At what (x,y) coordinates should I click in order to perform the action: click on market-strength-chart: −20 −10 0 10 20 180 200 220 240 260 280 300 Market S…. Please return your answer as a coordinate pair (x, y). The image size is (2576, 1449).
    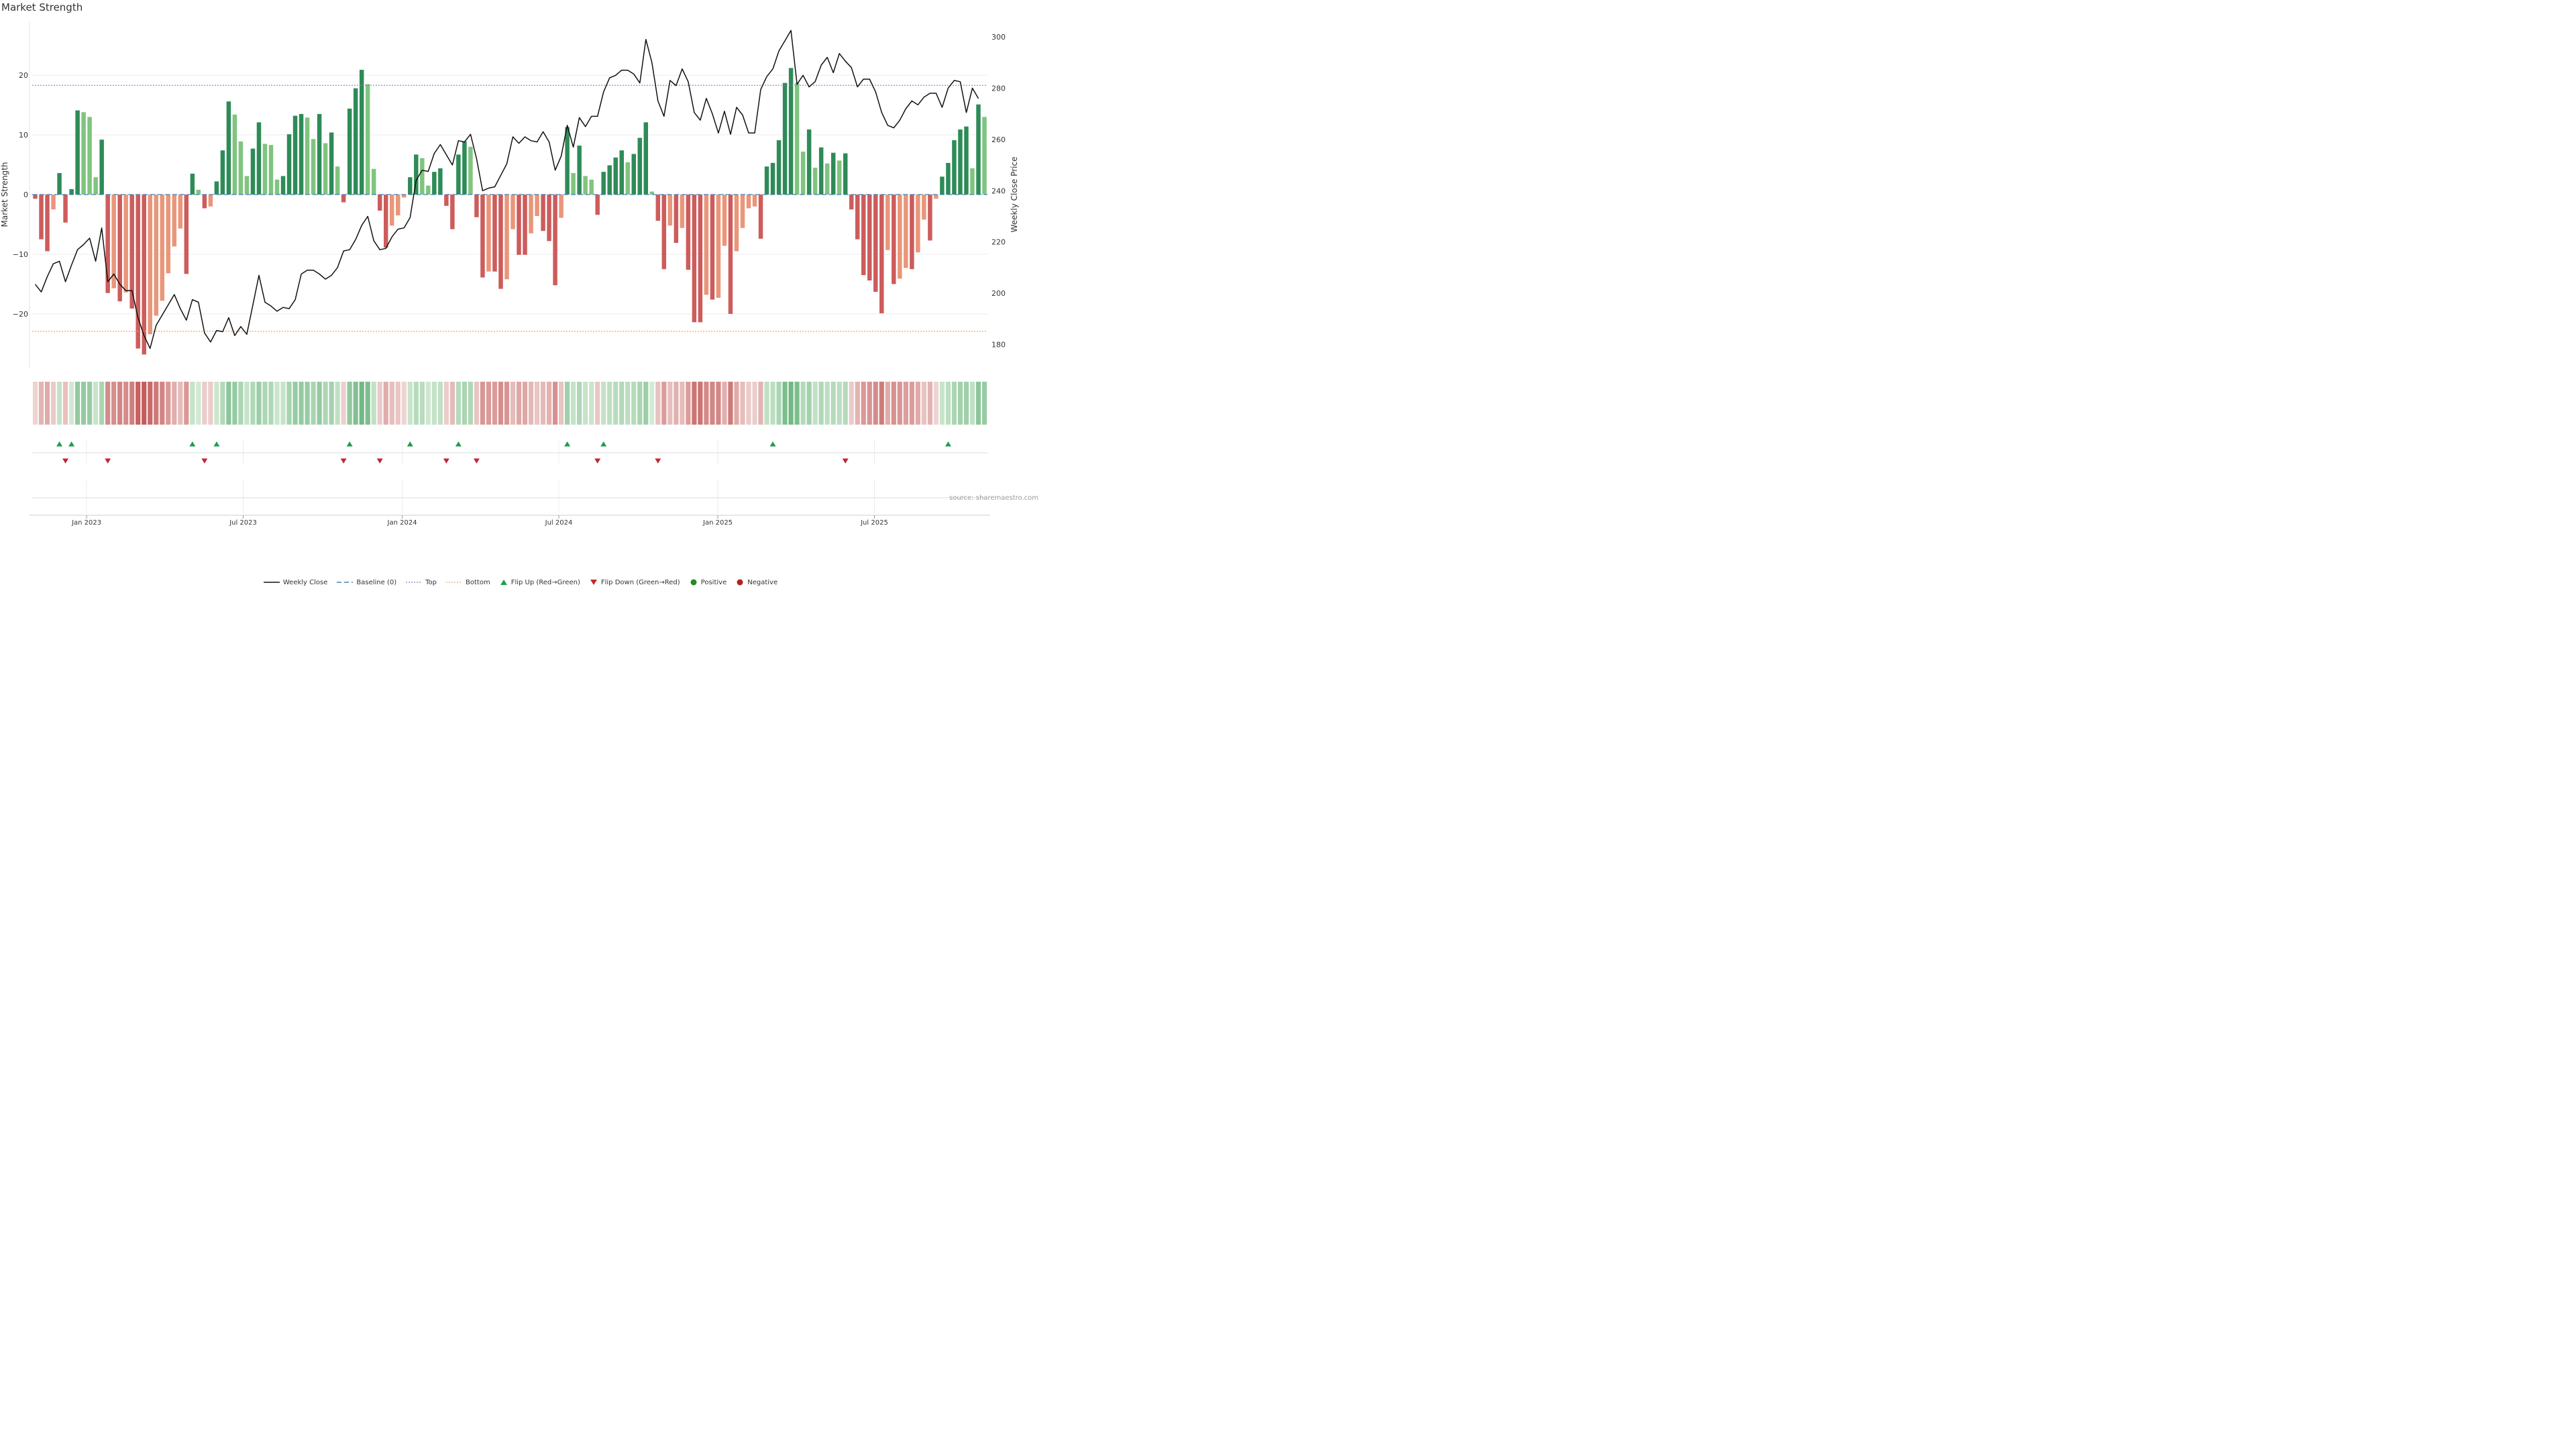
    Looking at the image, I should click on (509, 274).